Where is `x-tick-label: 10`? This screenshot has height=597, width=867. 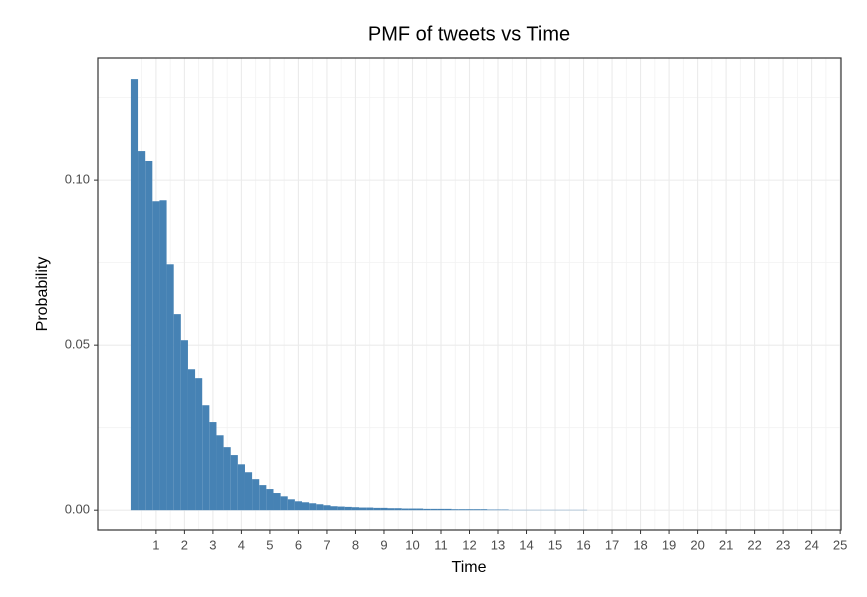
x-tick-label: 10 is located at coordinates (412, 544).